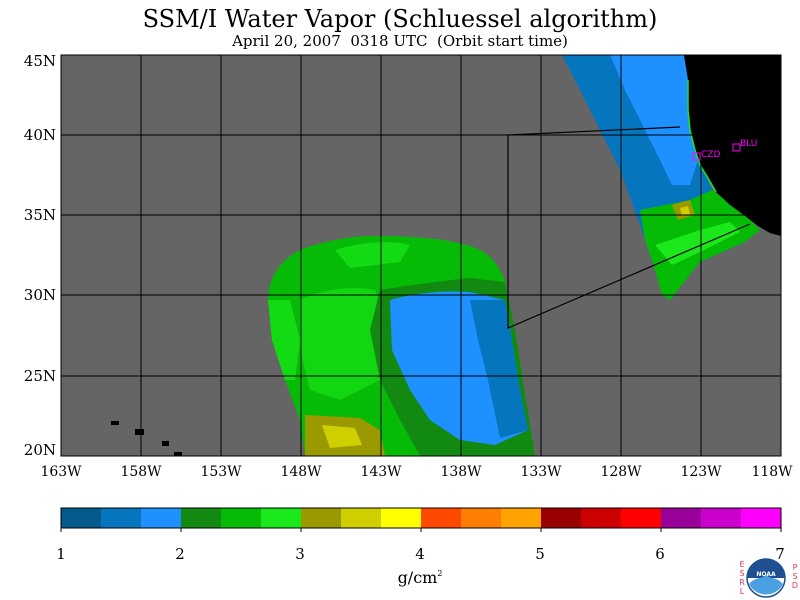 The height and width of the screenshot is (600, 800). What do you see at coordinates (39, 295) in the screenshot?
I see `lat-label-30n: 30N` at bounding box center [39, 295].